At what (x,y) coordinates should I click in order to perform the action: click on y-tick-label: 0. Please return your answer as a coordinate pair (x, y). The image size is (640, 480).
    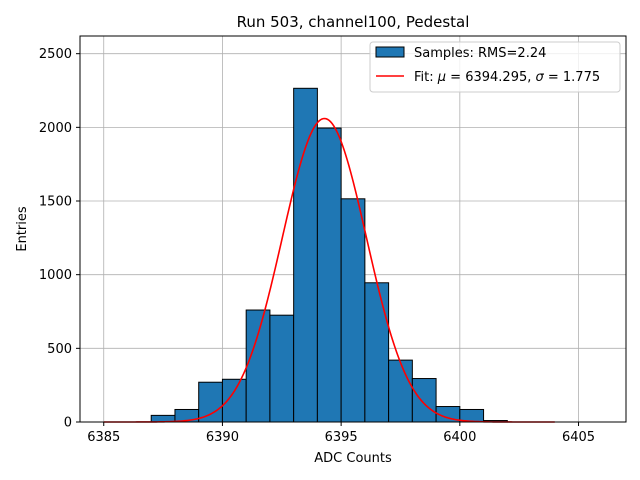
    Looking at the image, I should click on (68, 423).